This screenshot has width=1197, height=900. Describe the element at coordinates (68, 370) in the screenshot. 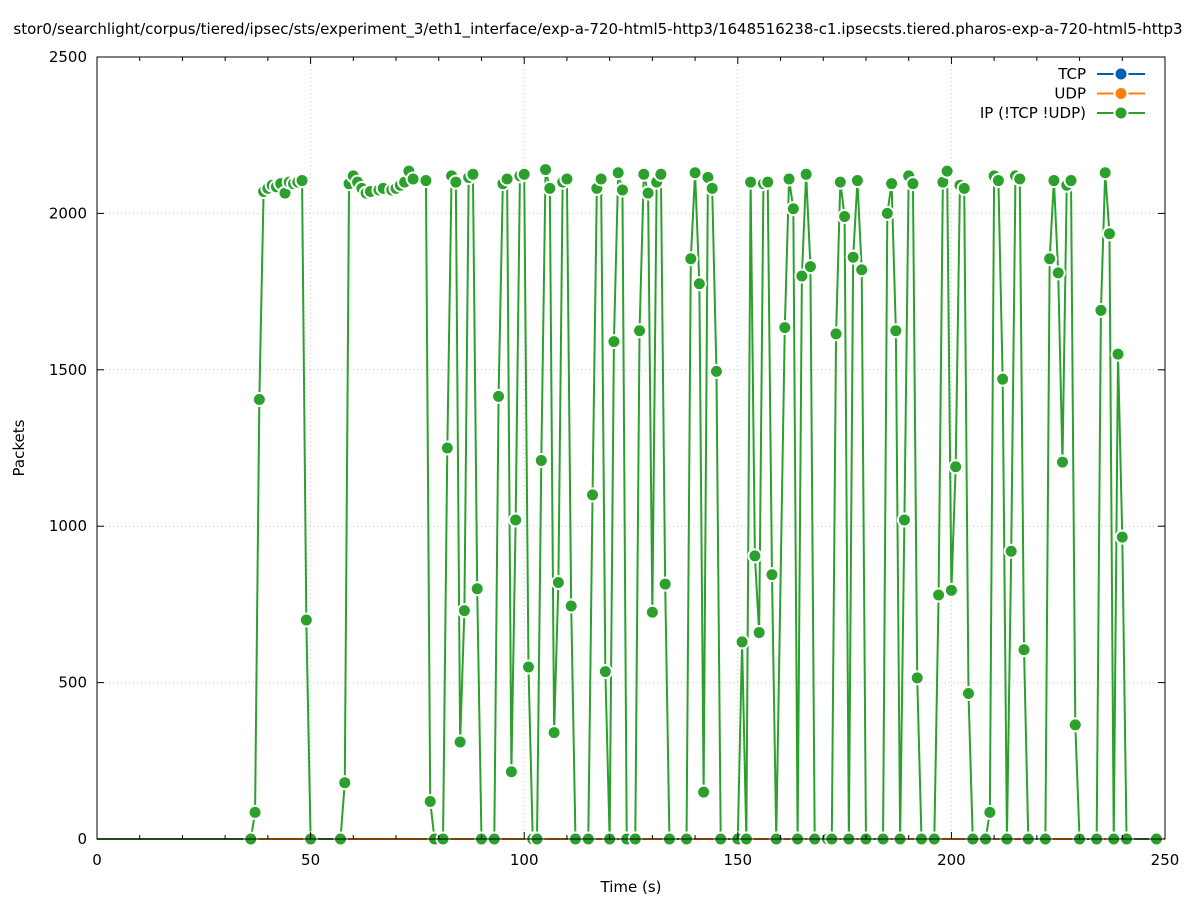

I see `y-tick-label: 1500` at that location.